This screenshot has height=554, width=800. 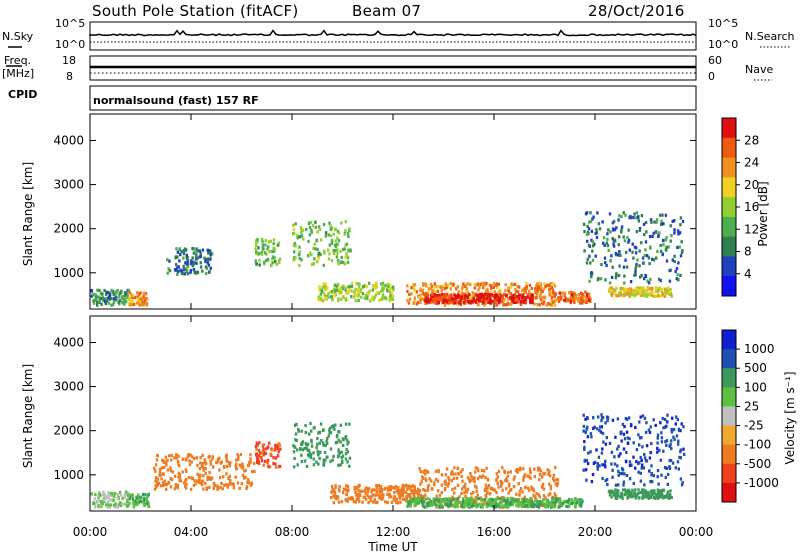 What do you see at coordinates (751, 185) in the screenshot?
I see `power-colorbar-tick: 20` at bounding box center [751, 185].